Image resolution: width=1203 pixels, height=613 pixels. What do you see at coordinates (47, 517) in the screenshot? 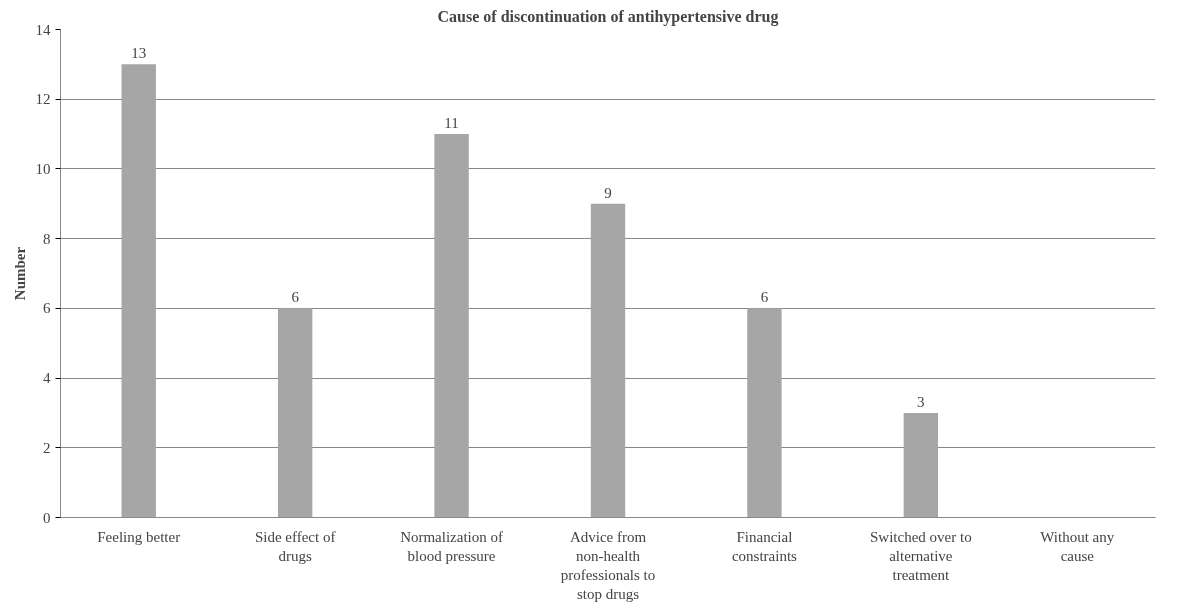
I see `y-tick-label: 0` at bounding box center [47, 517].